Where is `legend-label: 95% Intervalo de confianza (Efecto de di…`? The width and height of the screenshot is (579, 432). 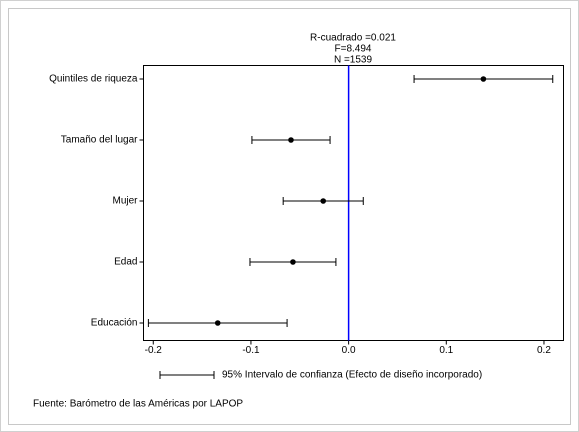
legend-label: 95% Intervalo de confianza (Efecto de di… is located at coordinates (352, 375).